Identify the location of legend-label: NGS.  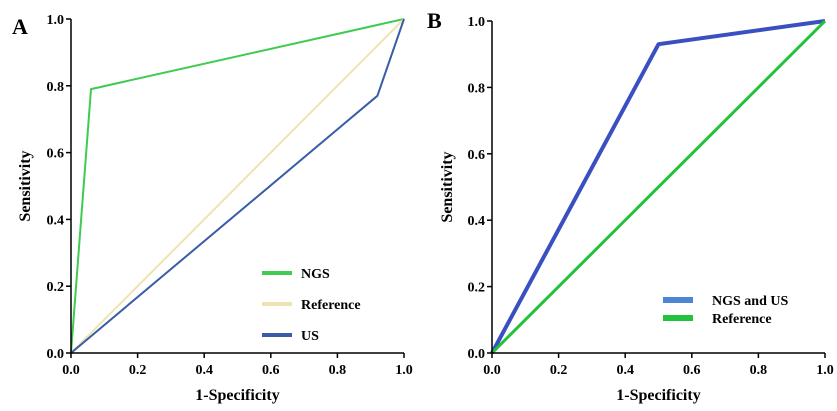
(315, 274).